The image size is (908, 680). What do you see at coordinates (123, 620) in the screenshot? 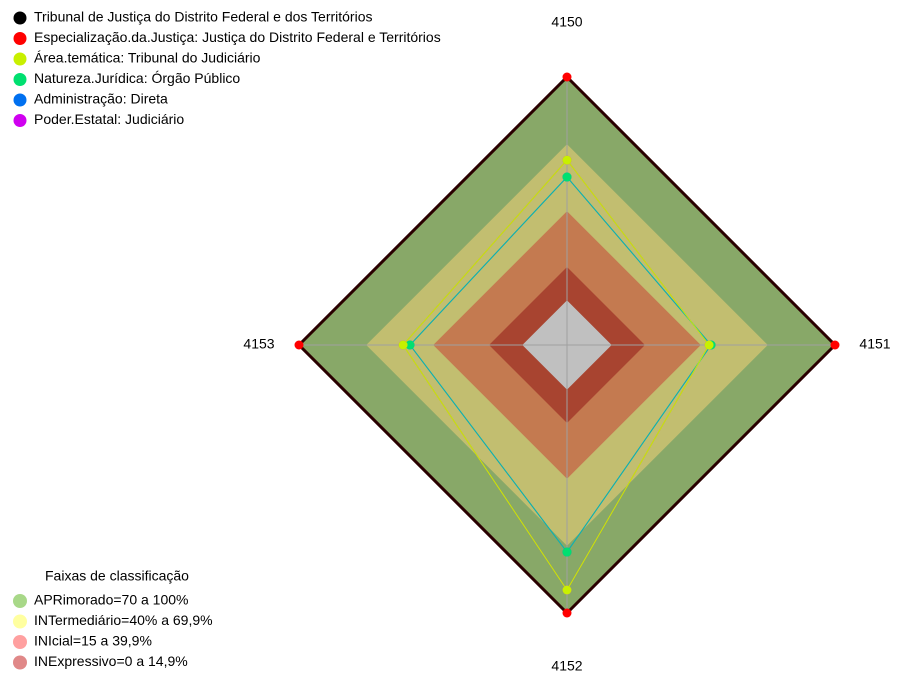
I see `band-legend-label: INTermediário=40% a 69,9%` at bounding box center [123, 620].